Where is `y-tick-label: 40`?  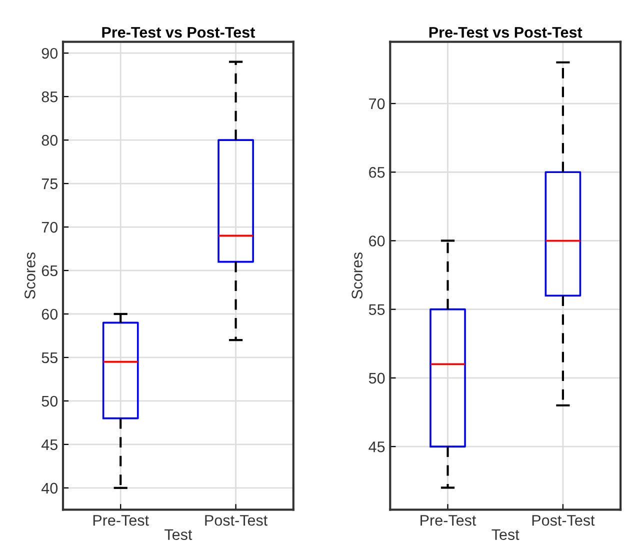
y-tick-label: 40 is located at coordinates (50, 488).